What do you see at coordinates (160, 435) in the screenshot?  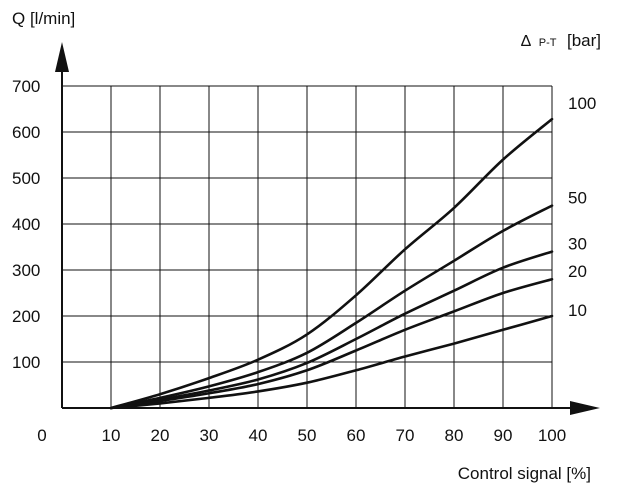 I see `x-tick-label: 20` at bounding box center [160, 435].